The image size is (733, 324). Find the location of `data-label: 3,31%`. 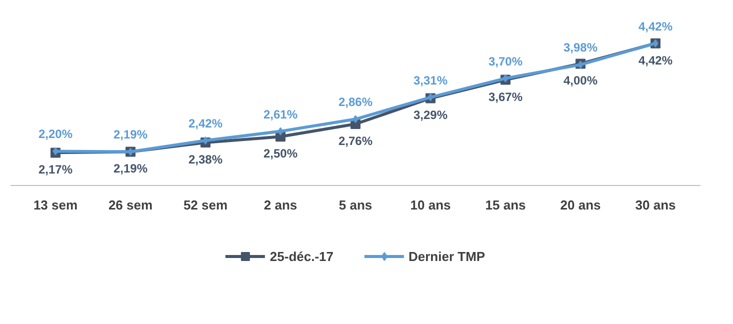

data-label: 3,31% is located at coordinates (430, 80).